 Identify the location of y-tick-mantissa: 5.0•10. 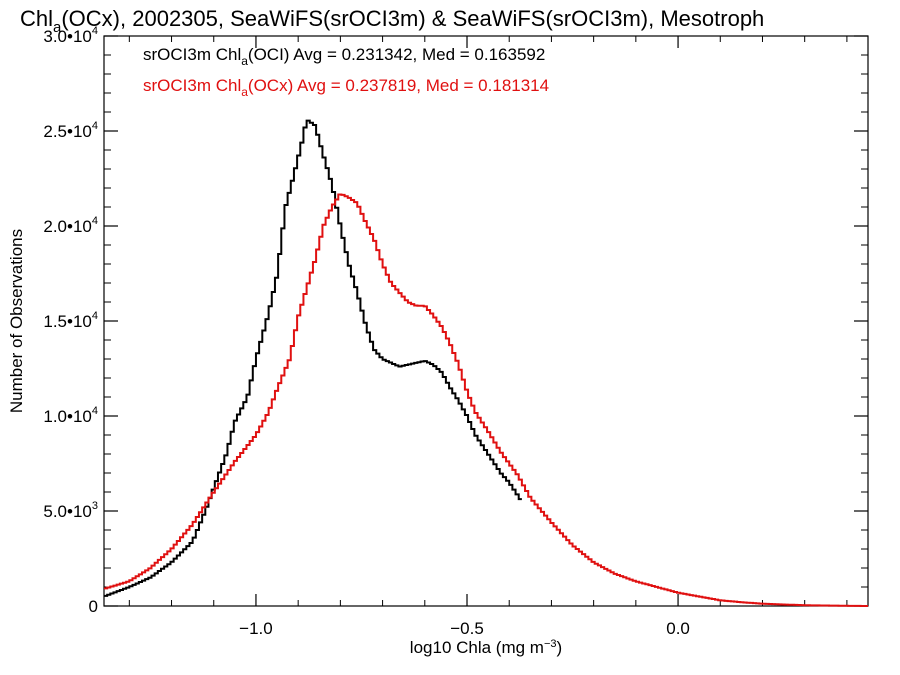
(67, 511).